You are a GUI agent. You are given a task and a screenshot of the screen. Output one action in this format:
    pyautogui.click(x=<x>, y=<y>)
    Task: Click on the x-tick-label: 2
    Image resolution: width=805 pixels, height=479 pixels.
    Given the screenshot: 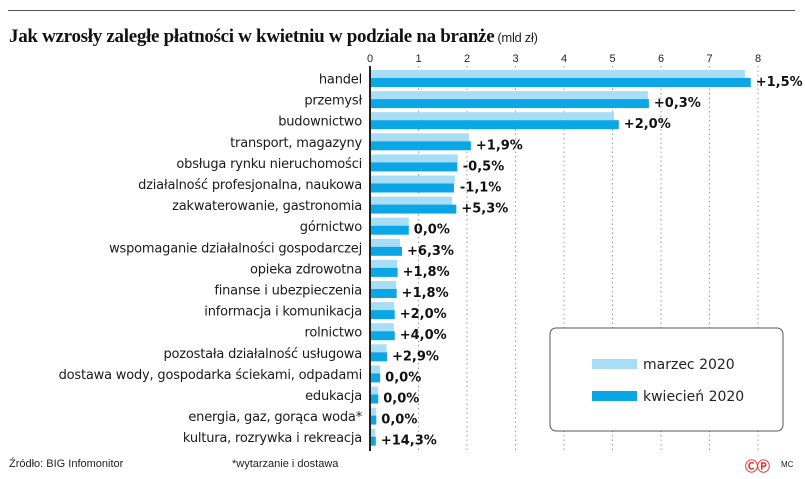 What is the action you would take?
    pyautogui.click(x=467, y=59)
    